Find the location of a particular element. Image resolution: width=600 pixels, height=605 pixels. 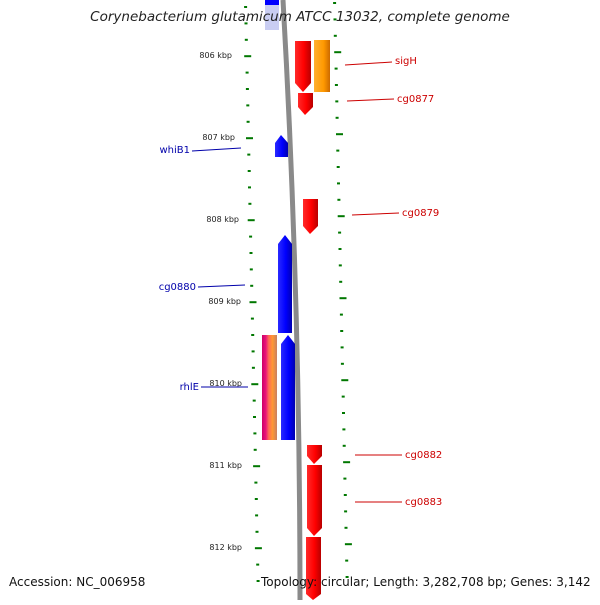

gene-whiB1 is located at coordinates (281, 146).